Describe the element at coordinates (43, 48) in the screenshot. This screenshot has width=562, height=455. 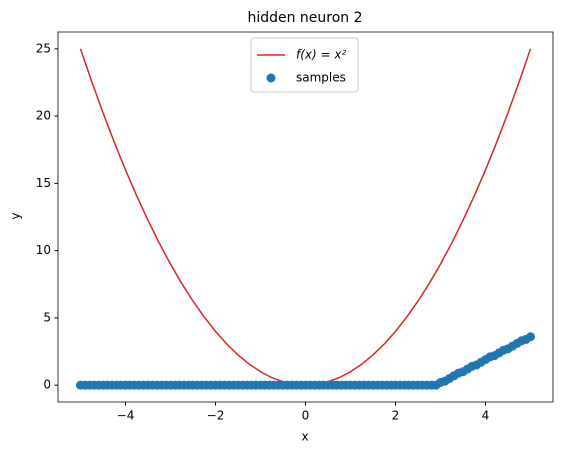
I see `y-tick-label: 25` at that location.